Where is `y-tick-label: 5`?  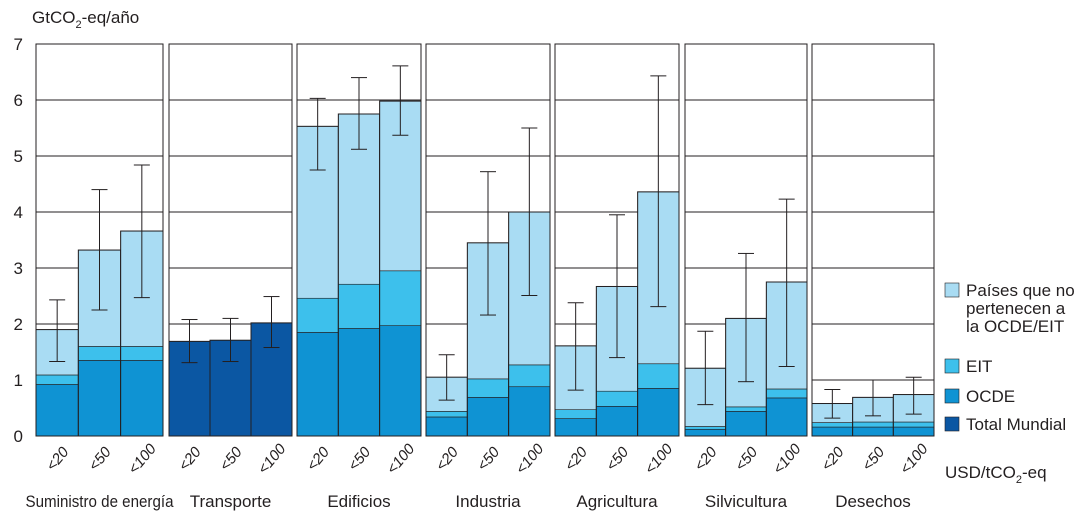 y-tick-label: 5 is located at coordinates (18, 156).